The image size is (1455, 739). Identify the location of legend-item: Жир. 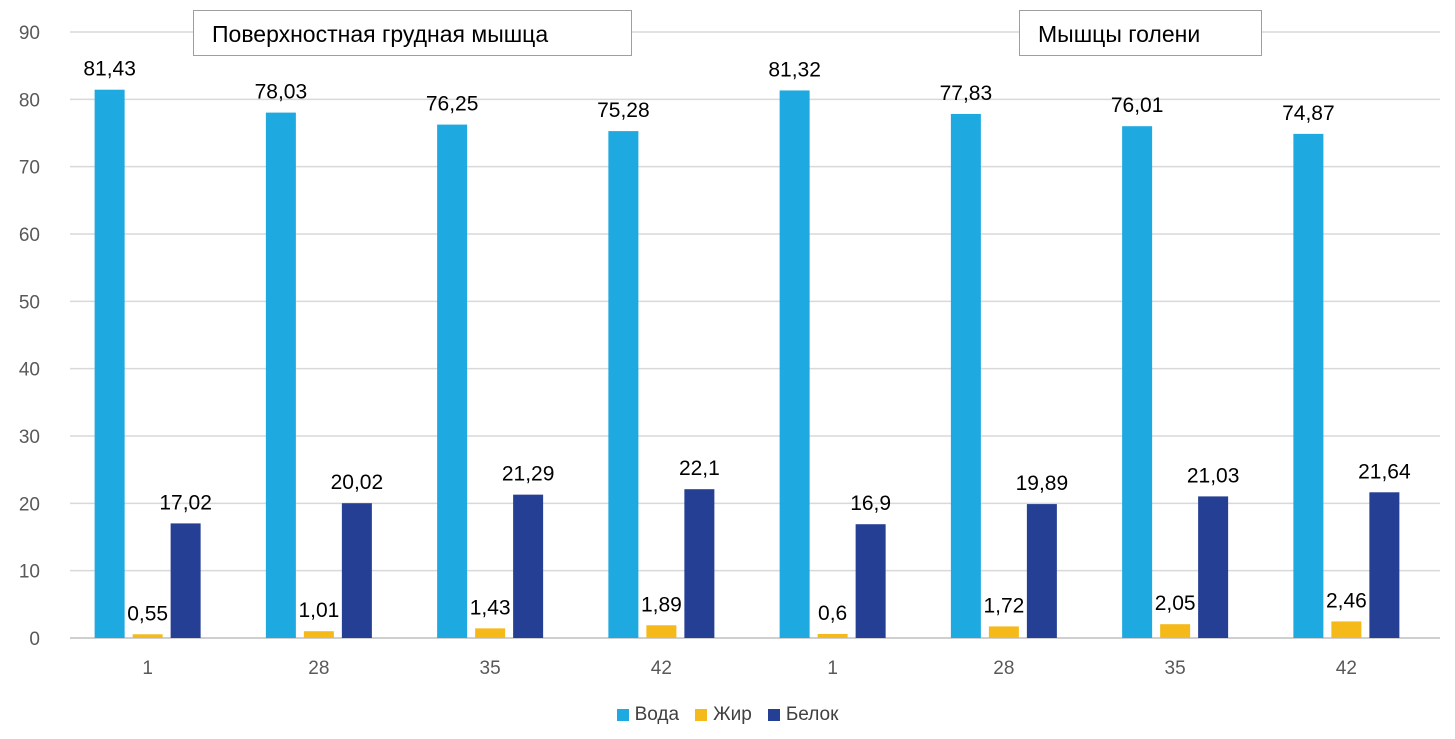
(723, 715).